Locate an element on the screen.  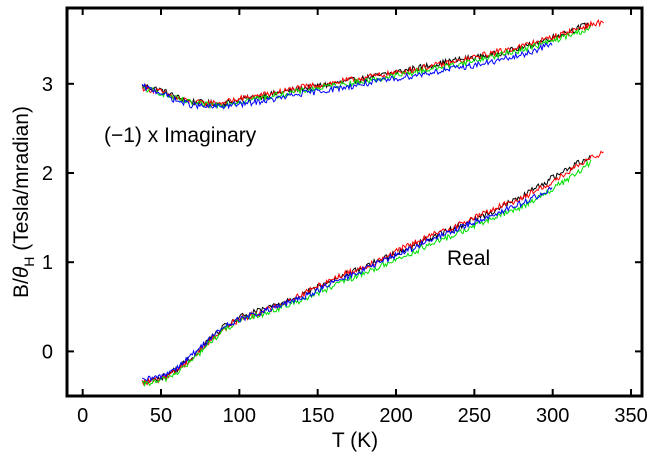
x-tick-label: 300 is located at coordinates (552, 416).